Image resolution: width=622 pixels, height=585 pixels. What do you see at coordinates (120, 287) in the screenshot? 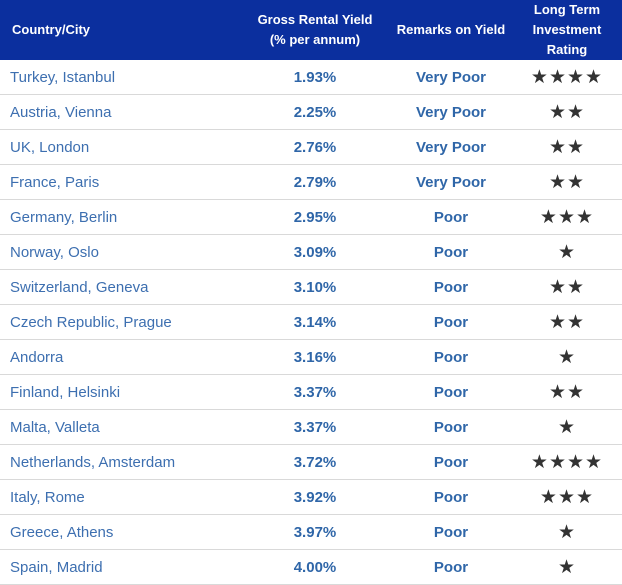
I see `city-cell: Switzerland, Geneva` at bounding box center [120, 287].